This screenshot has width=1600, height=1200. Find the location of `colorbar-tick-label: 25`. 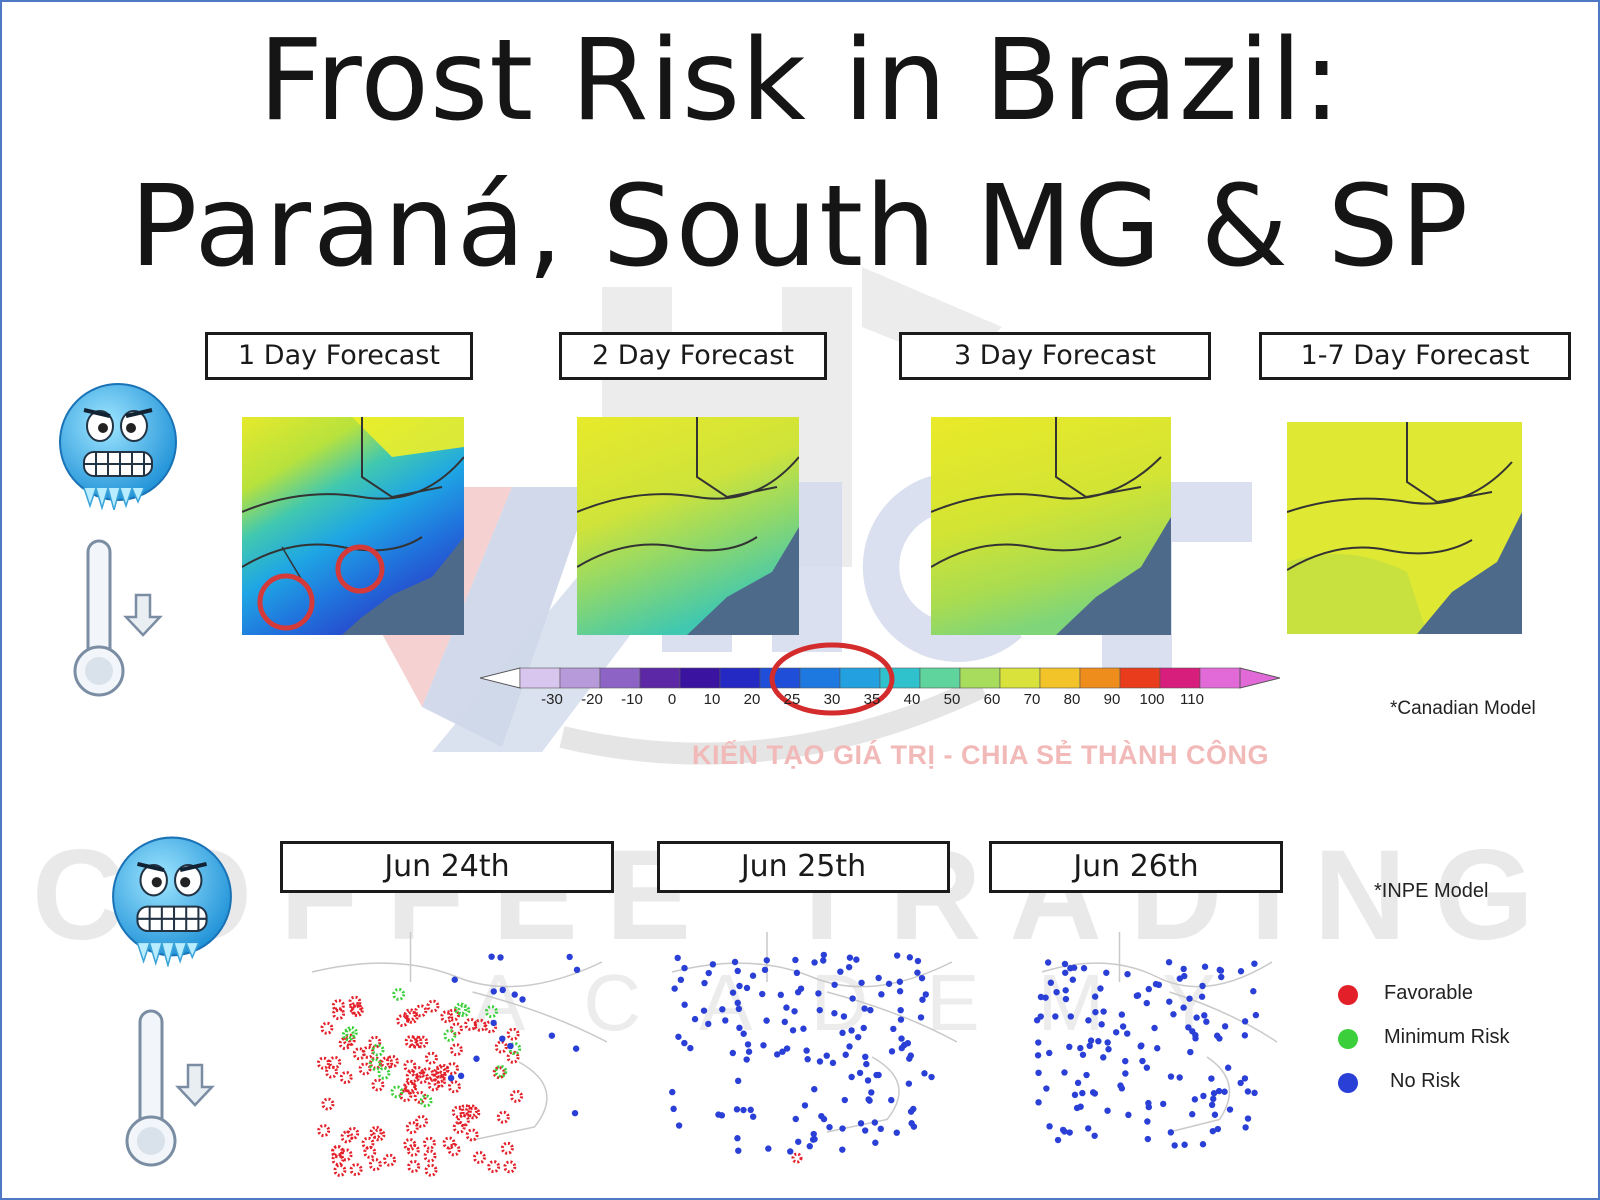

colorbar-tick-label: 25 is located at coordinates (792, 699).